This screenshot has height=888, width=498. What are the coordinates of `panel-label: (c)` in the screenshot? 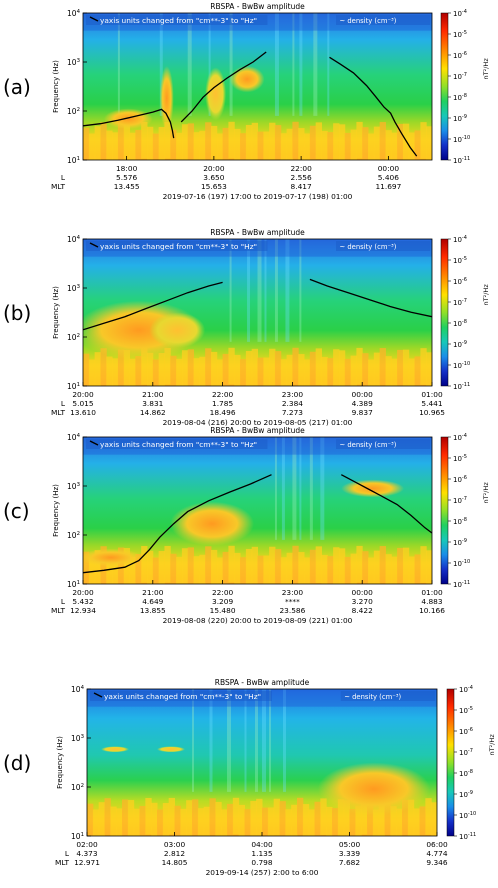 It's located at (16, 511).